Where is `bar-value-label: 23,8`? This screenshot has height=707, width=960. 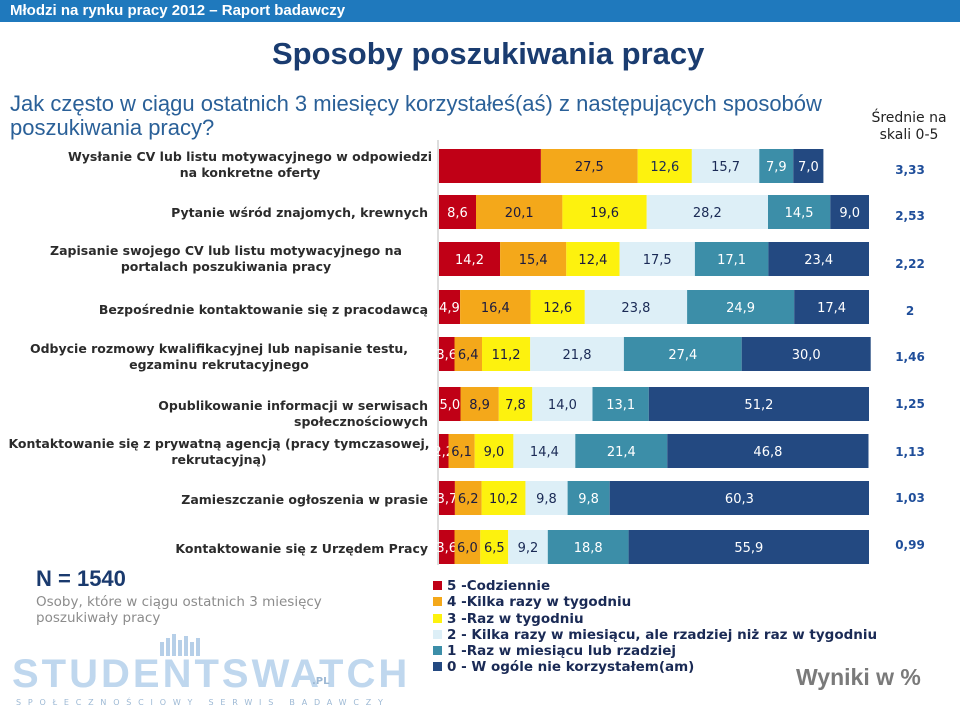 bar-value-label: 23,8 is located at coordinates (635, 308).